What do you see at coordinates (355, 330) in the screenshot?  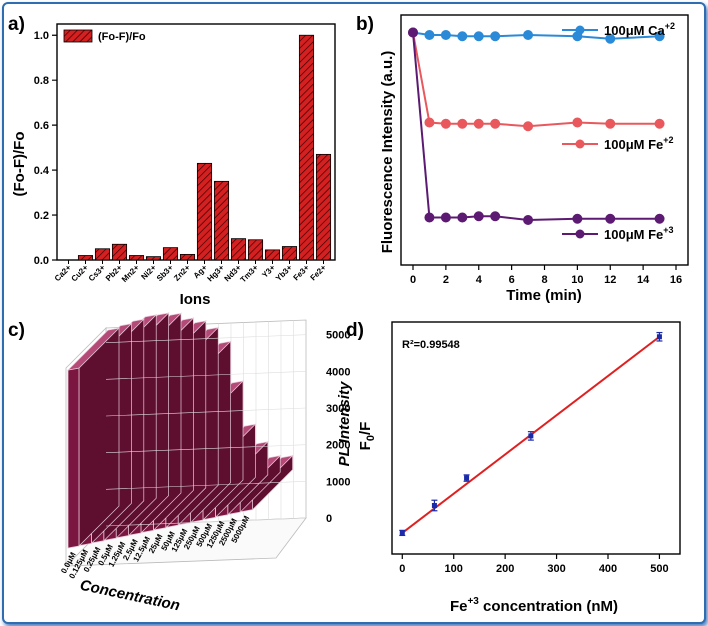 I see `panel-d-label: d)` at bounding box center [355, 330].